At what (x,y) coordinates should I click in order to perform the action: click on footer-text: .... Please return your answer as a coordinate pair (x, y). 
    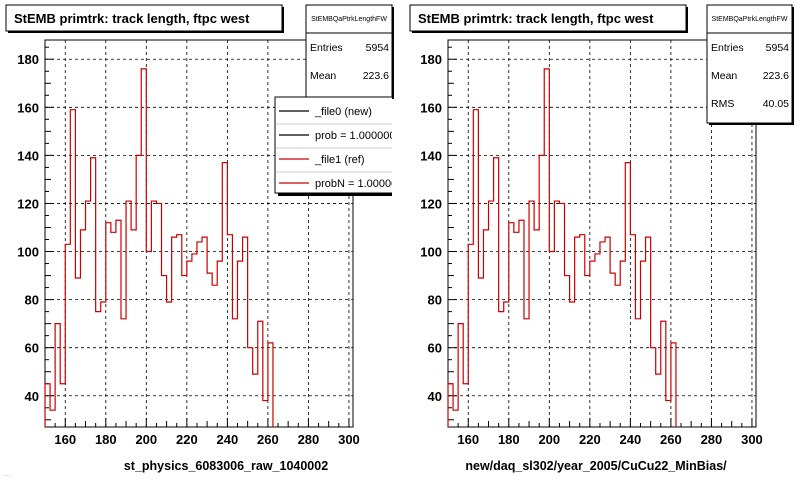
    Looking at the image, I should click on (7, 473).